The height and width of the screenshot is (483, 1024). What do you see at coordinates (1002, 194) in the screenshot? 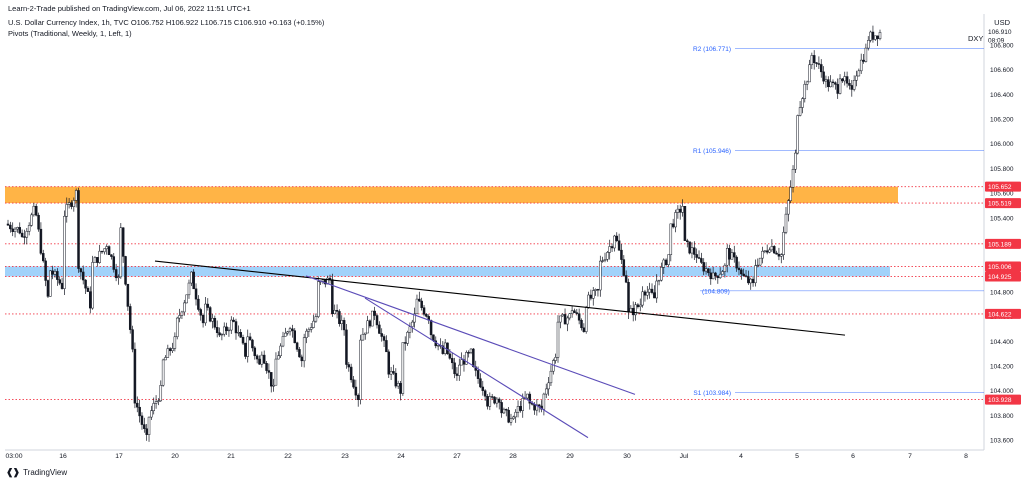
I see `y-tick-label: 105.600` at bounding box center [1002, 194].